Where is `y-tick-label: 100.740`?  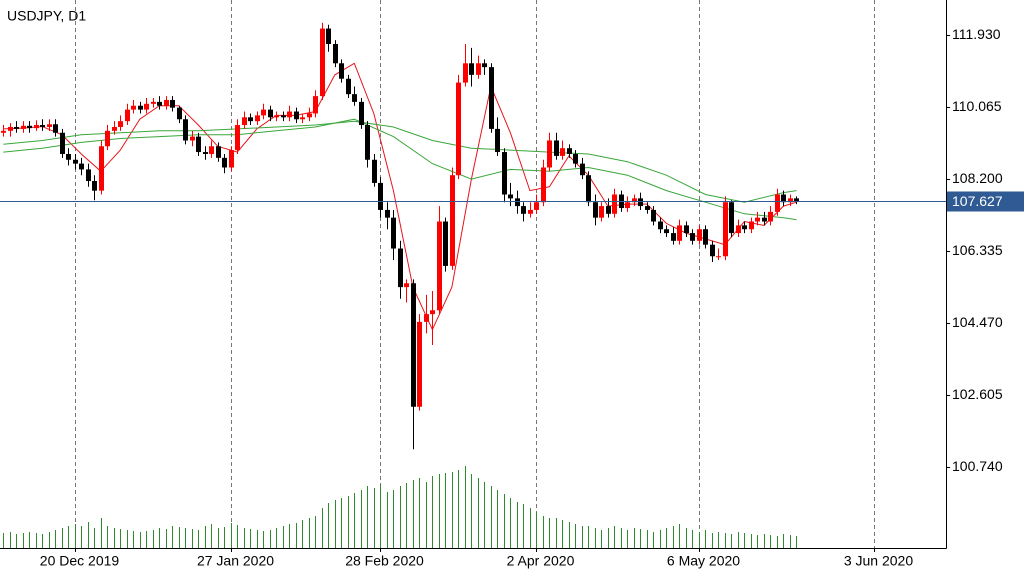 y-tick-label: 100.740 is located at coordinates (977, 466).